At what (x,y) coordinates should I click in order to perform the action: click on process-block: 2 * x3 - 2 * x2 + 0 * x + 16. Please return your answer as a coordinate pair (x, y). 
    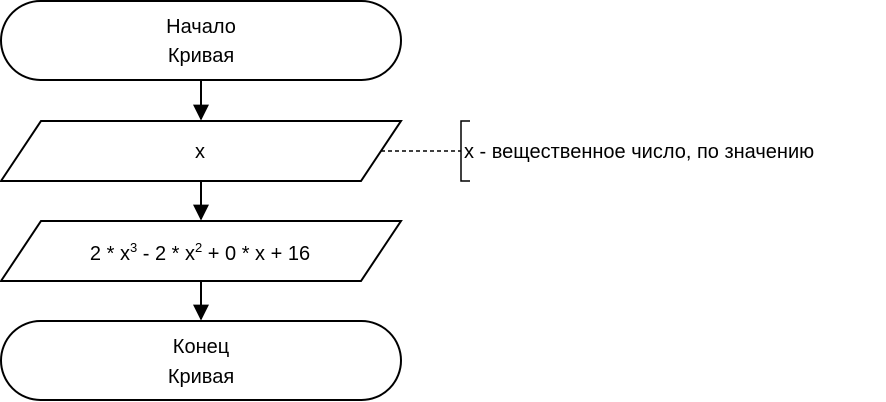
    Looking at the image, I should click on (201, 251).